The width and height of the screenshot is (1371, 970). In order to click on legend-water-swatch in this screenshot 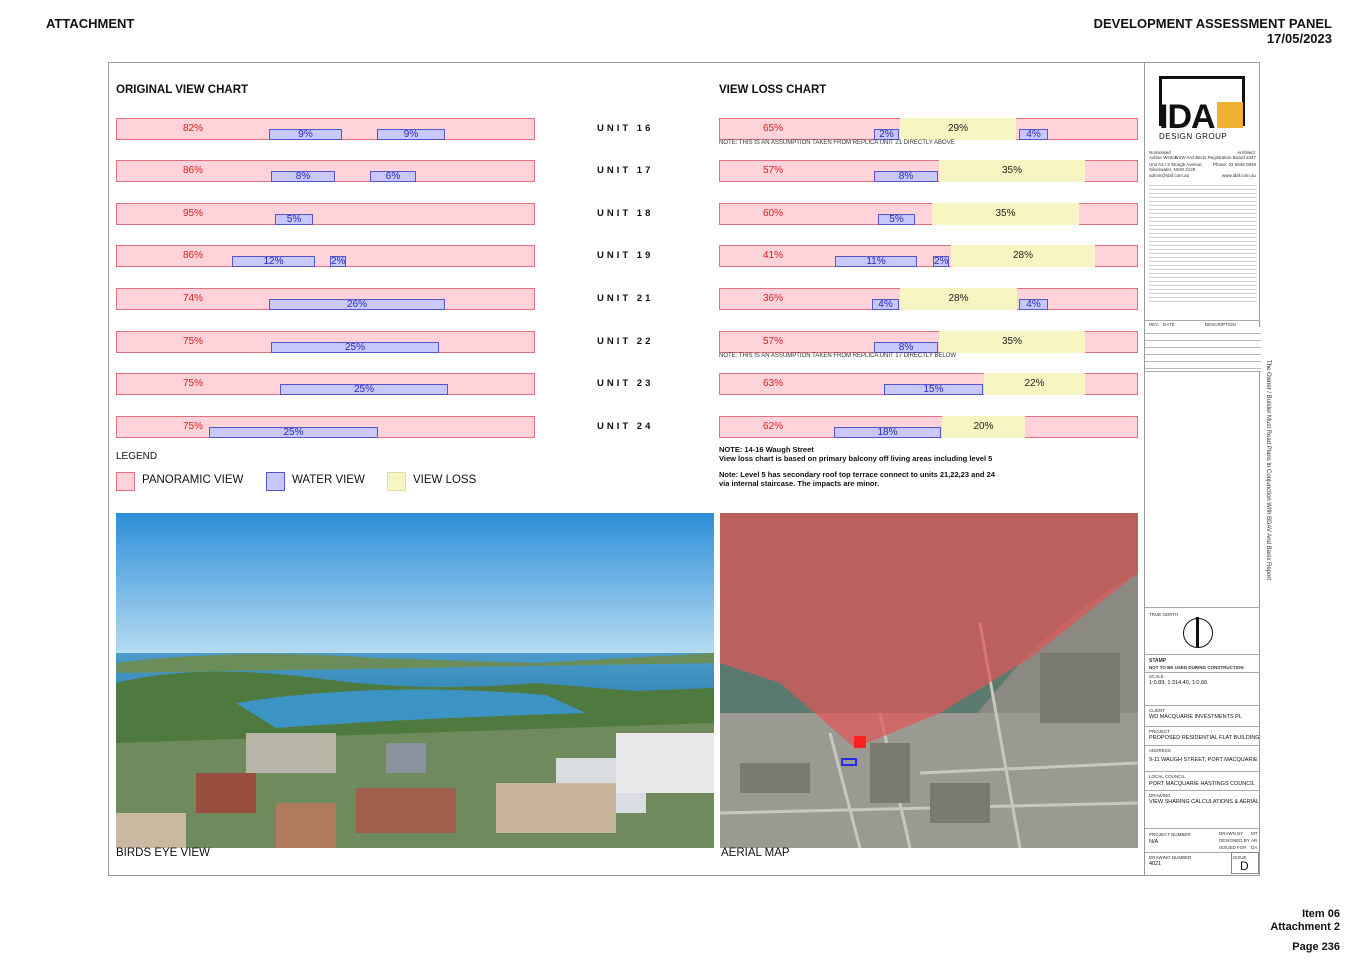, I will do `click(275, 481)`.